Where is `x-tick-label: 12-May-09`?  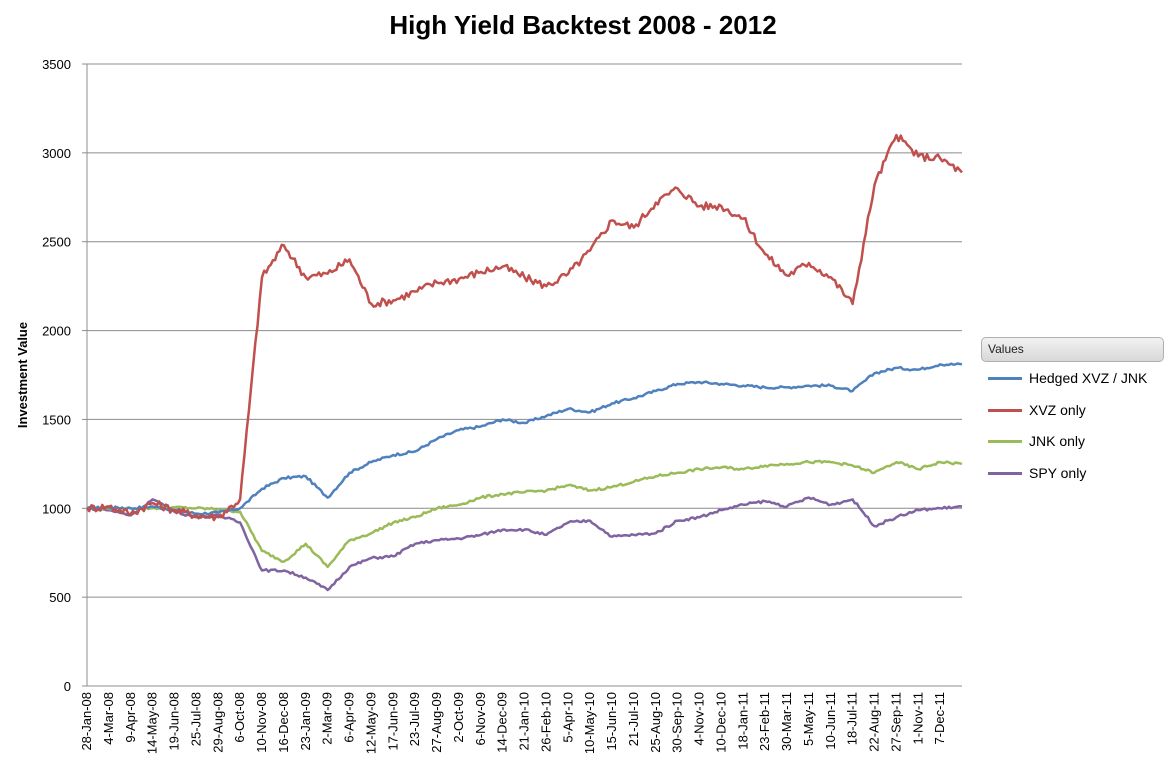 x-tick-label: 12-May-09 is located at coordinates (370, 723).